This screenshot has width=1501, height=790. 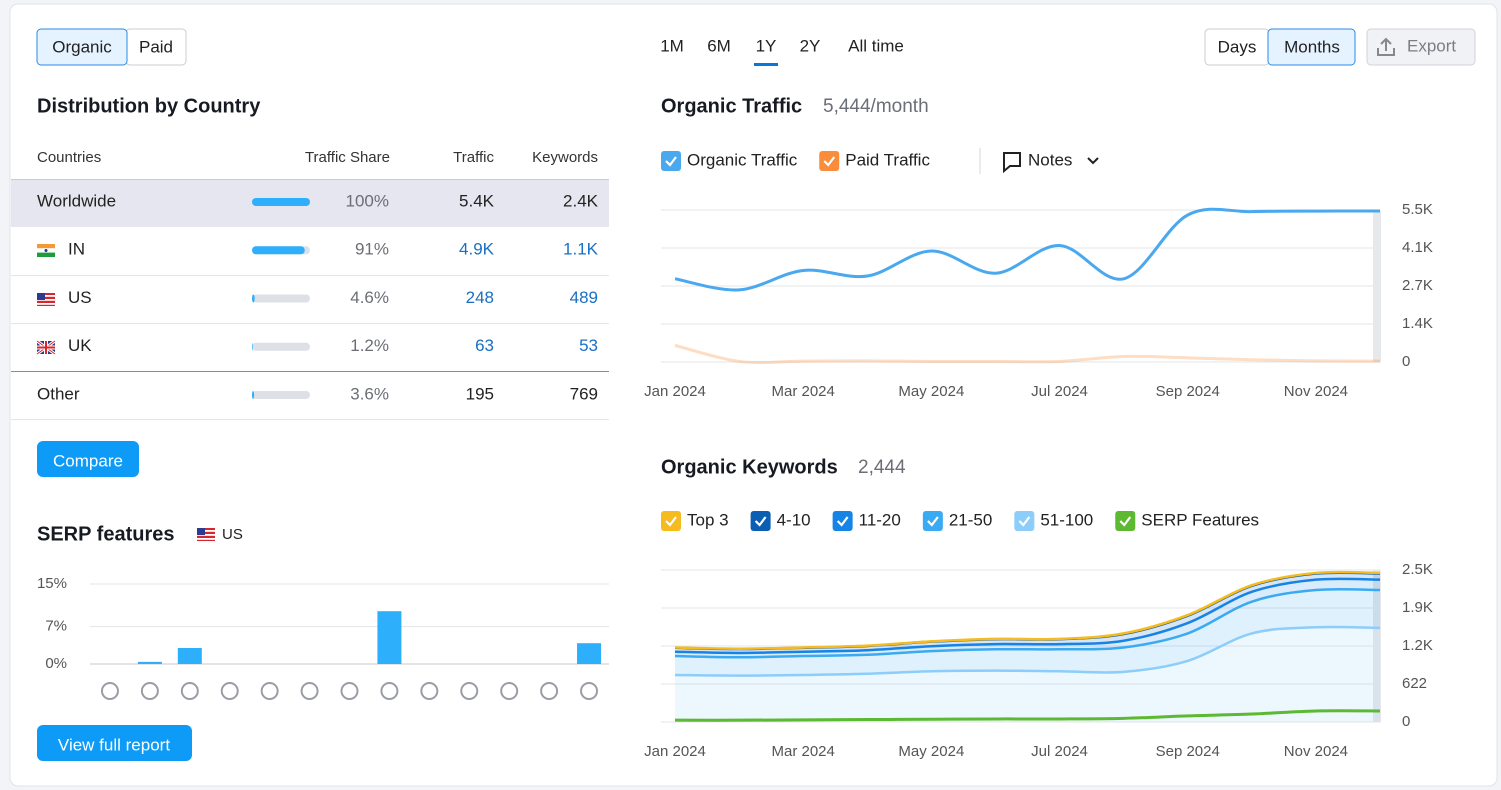 What do you see at coordinates (810, 45) in the screenshot?
I see `time-range: 2Y` at bounding box center [810, 45].